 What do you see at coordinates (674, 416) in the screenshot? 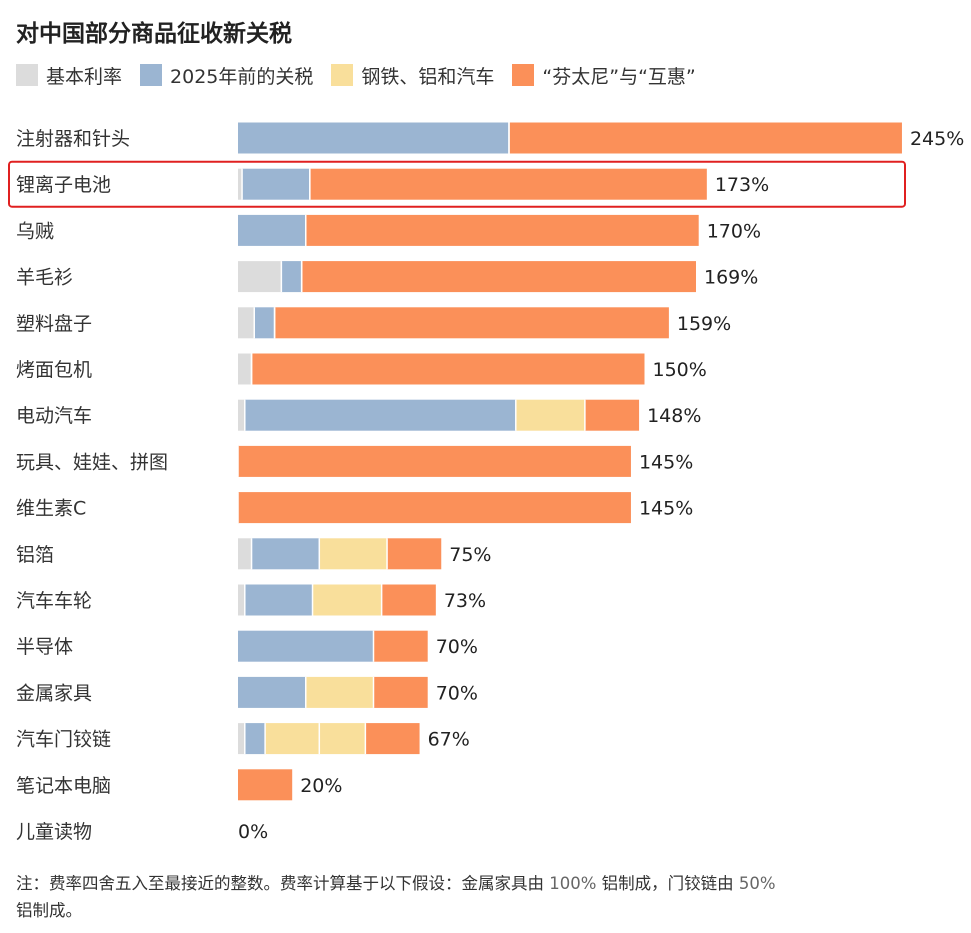
I see `total-label: 148%` at bounding box center [674, 416].